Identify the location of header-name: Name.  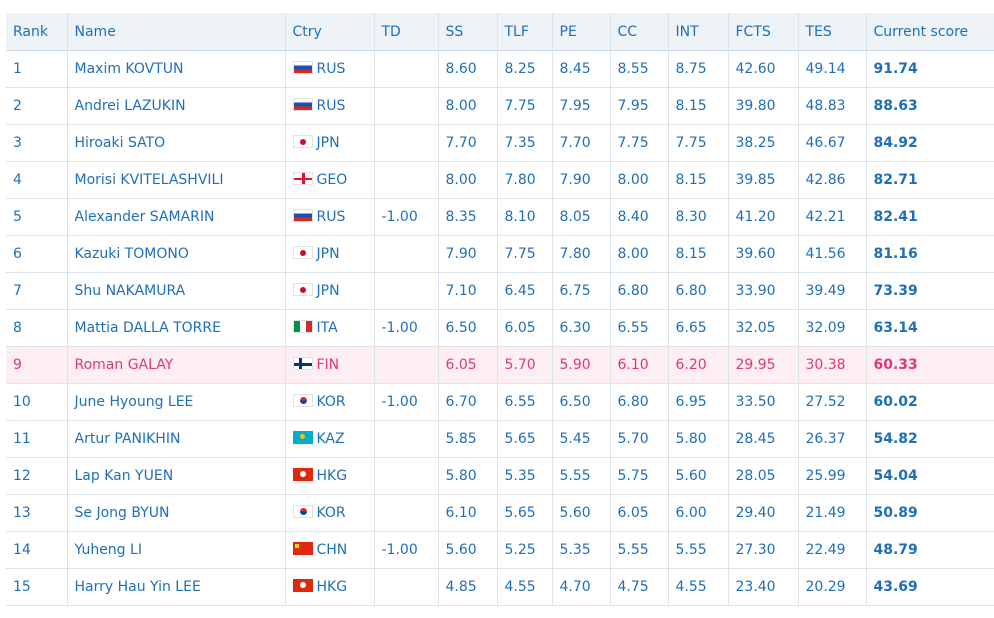
(176, 32).